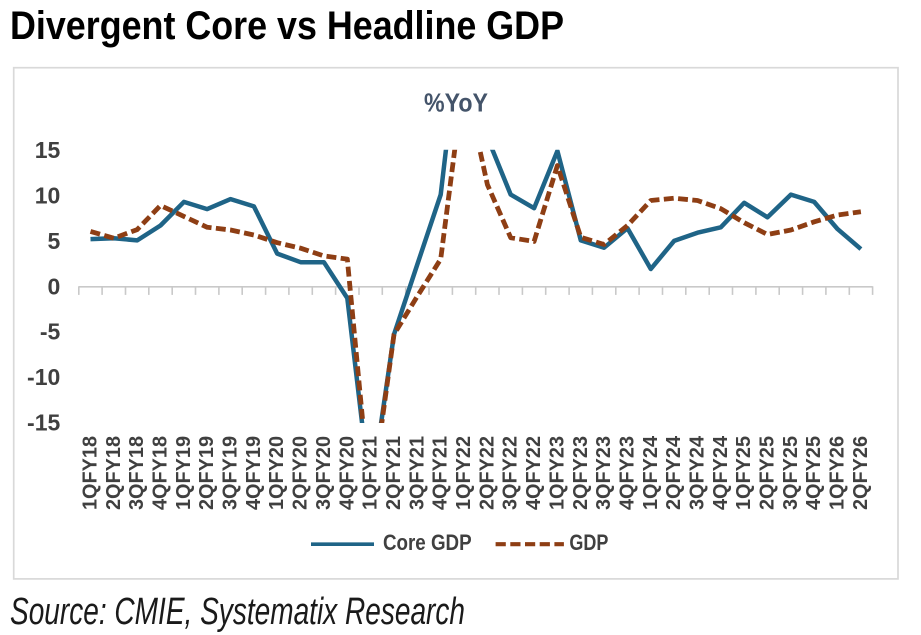 Image resolution: width=921 pixels, height=635 pixels. What do you see at coordinates (184, 473) in the screenshot?
I see `svg-text: 1QFY19` at bounding box center [184, 473].